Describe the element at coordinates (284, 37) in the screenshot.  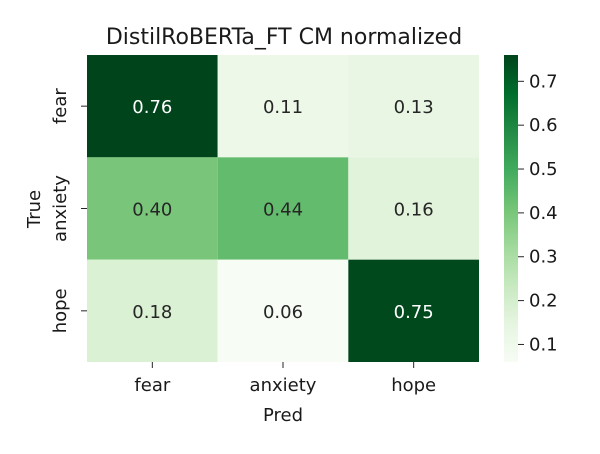
I see `chart-title: DistilRoBERTa_FT CM normalized` at that location.